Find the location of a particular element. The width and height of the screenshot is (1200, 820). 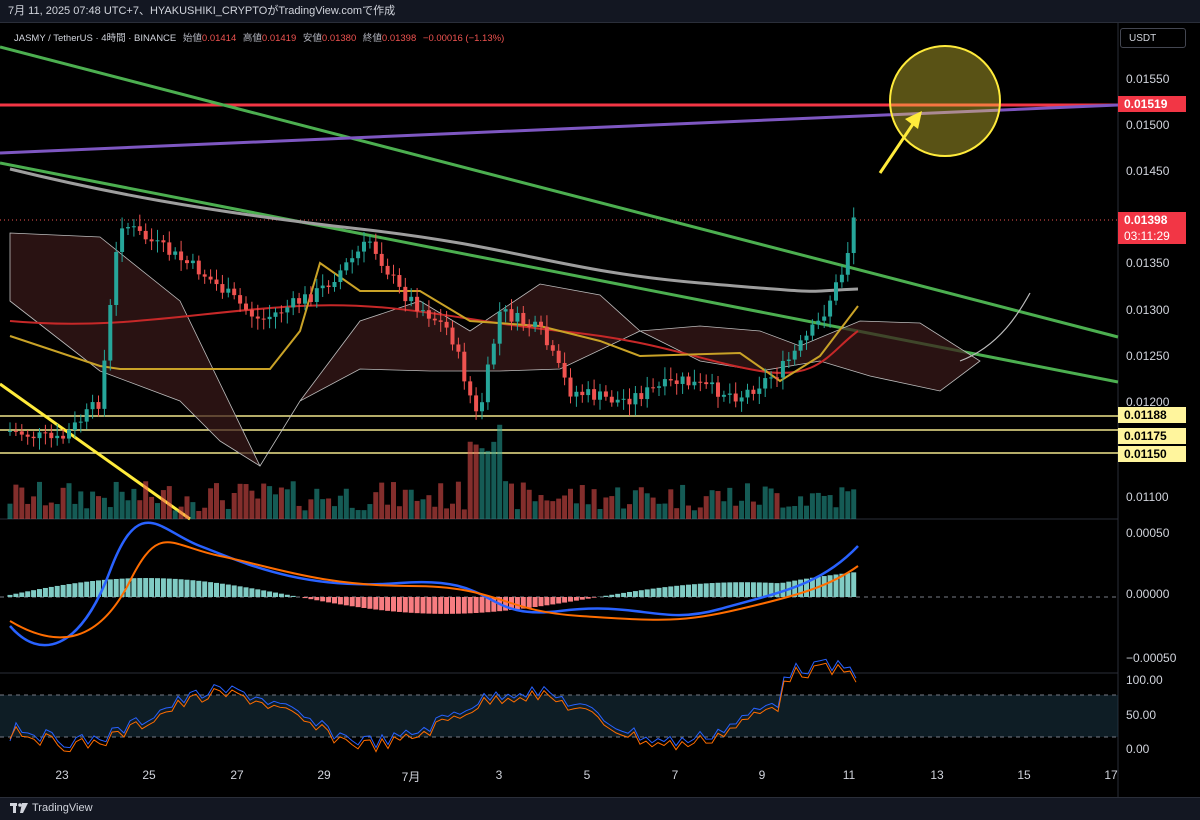

rsi-tick: 100.00 is located at coordinates (1144, 680).